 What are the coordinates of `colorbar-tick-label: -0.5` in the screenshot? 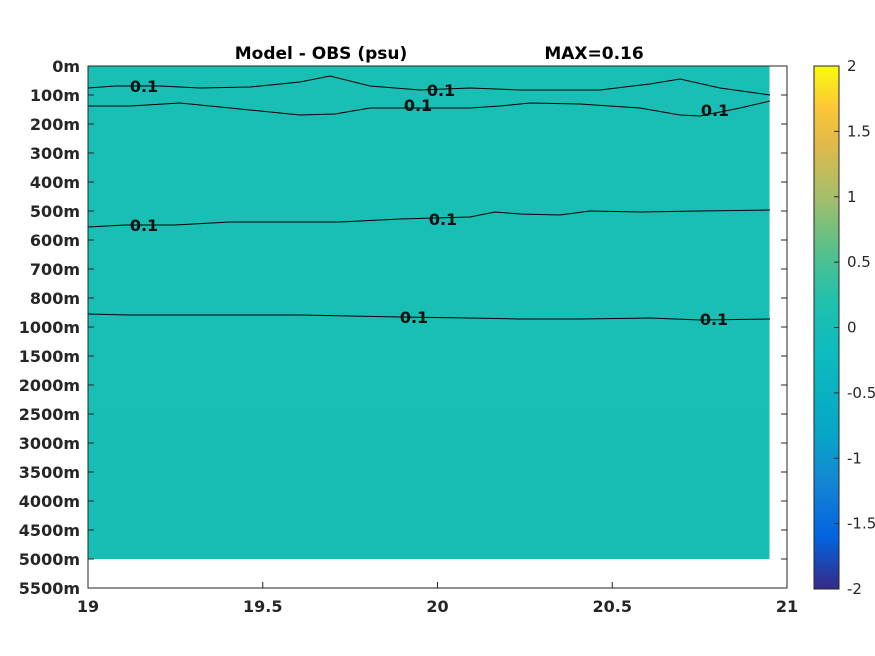 It's located at (861, 393).